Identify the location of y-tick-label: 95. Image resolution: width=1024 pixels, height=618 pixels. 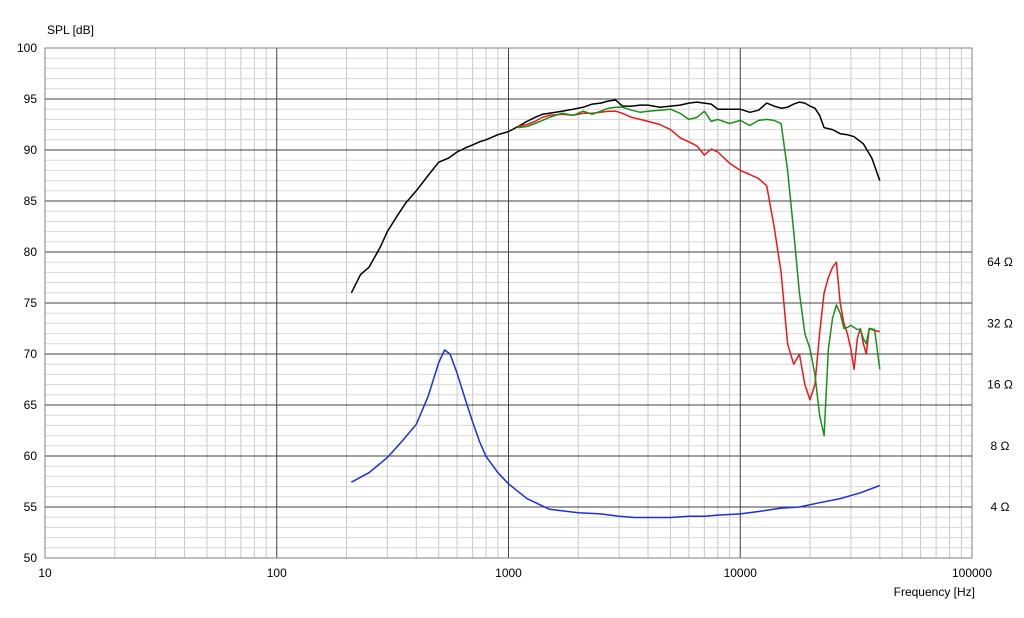
(31, 99).